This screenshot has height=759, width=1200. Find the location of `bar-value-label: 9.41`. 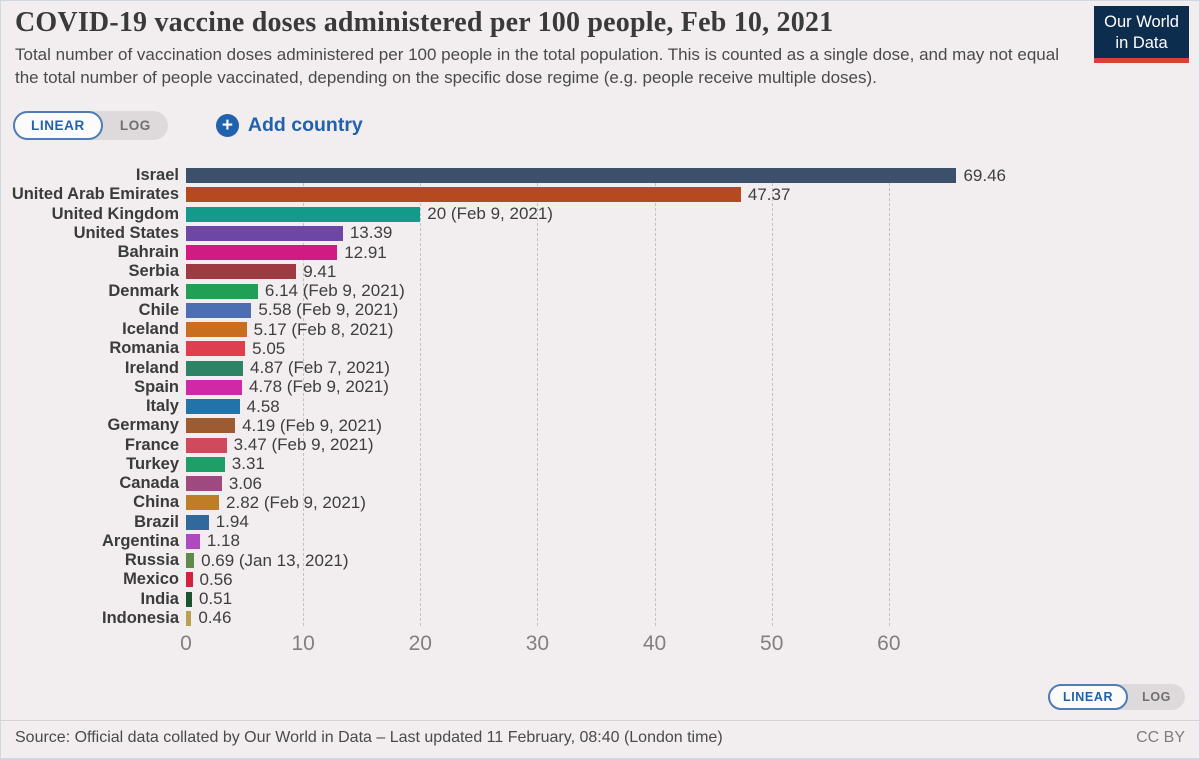

bar-value-label: 9.41 is located at coordinates (320, 271).